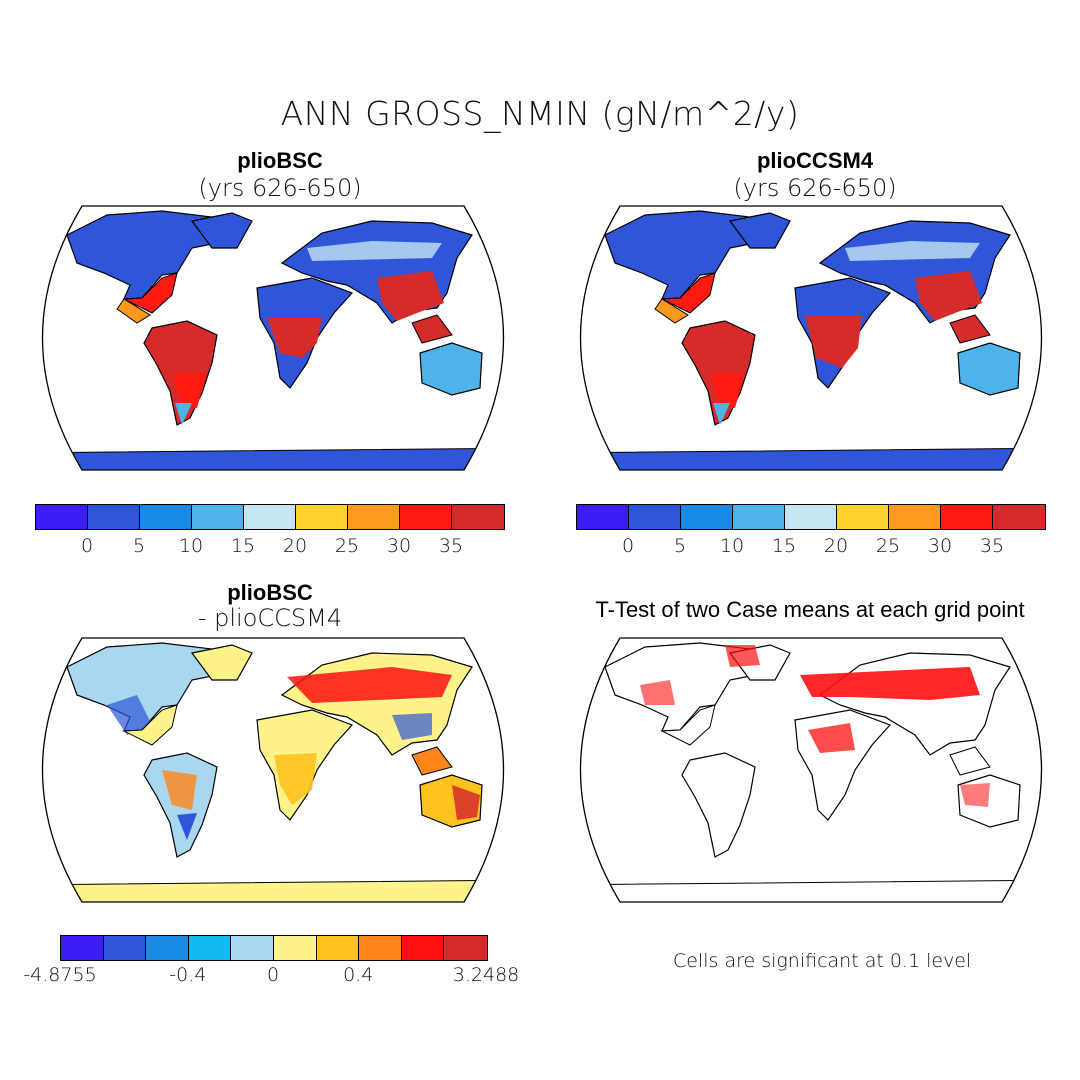 This screenshot has height=1080, width=1080. I want to click on panel-subtitle-top-left: (yrs 626-650), so click(280, 188).